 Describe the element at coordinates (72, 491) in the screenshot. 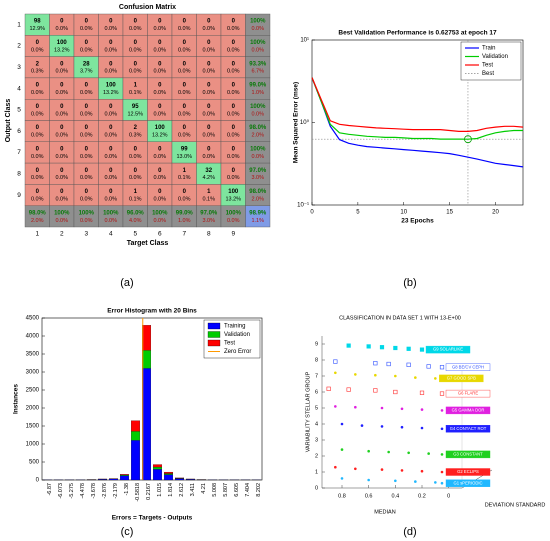

I see `x-tick-label: -5.275` at that location.